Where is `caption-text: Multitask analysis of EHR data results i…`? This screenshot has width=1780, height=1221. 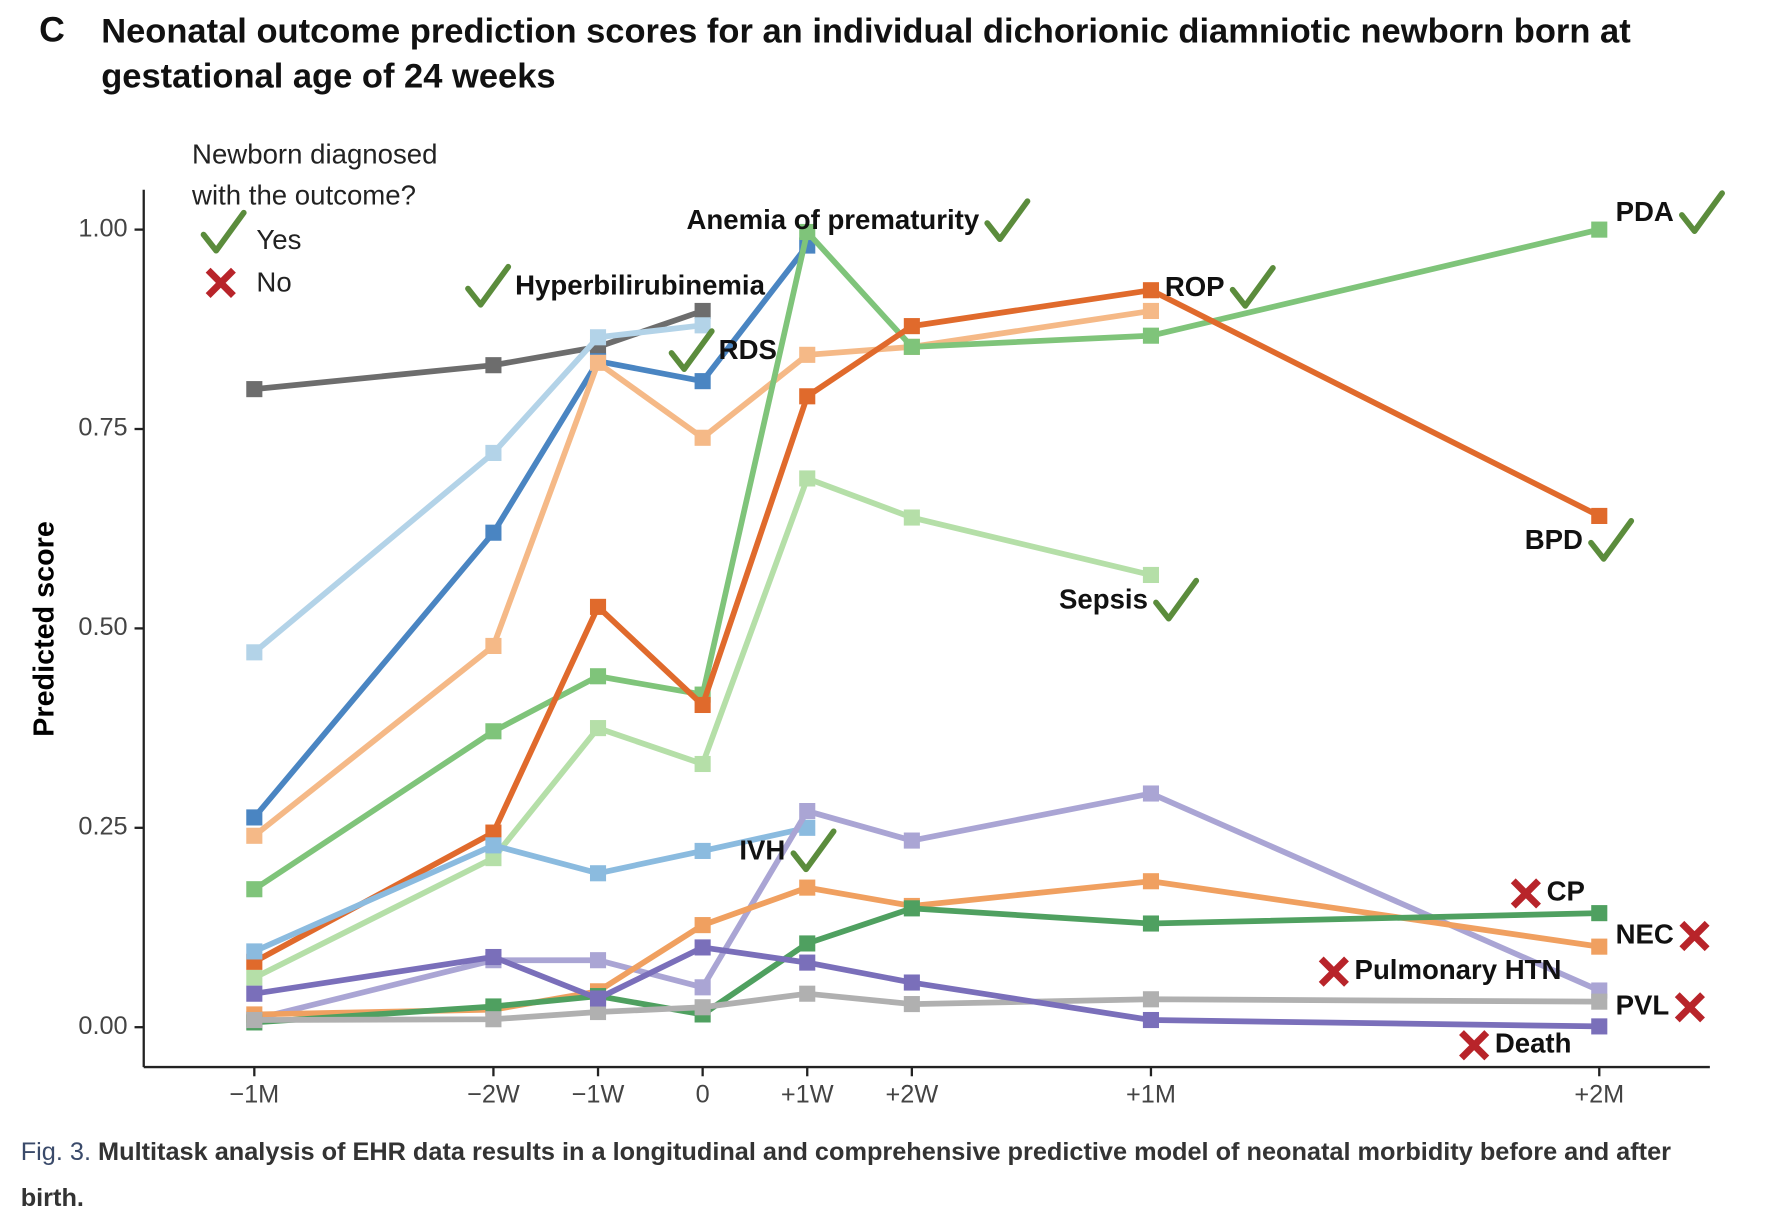 caption-text: Multitask analysis of EHR data results i… is located at coordinates (846, 1174).